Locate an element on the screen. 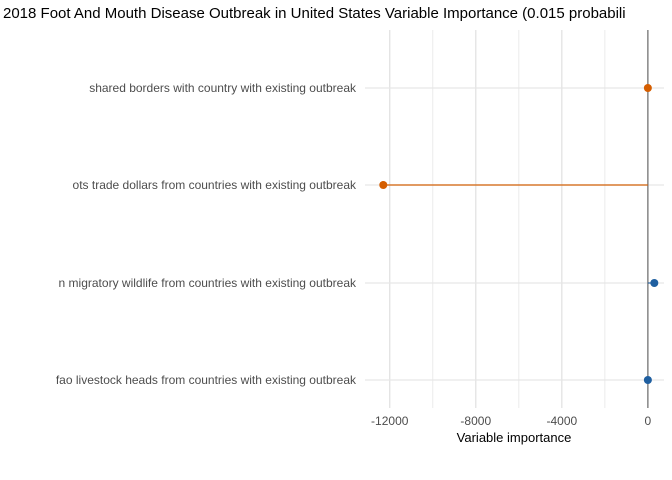  x-tick-label: 0 is located at coordinates (648, 421).